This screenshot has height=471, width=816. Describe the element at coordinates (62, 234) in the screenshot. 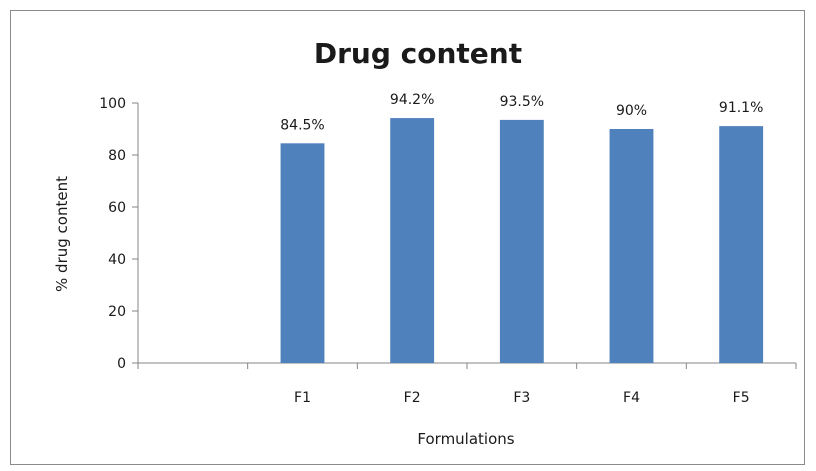

I see `y-axis-label: % drug content` at that location.